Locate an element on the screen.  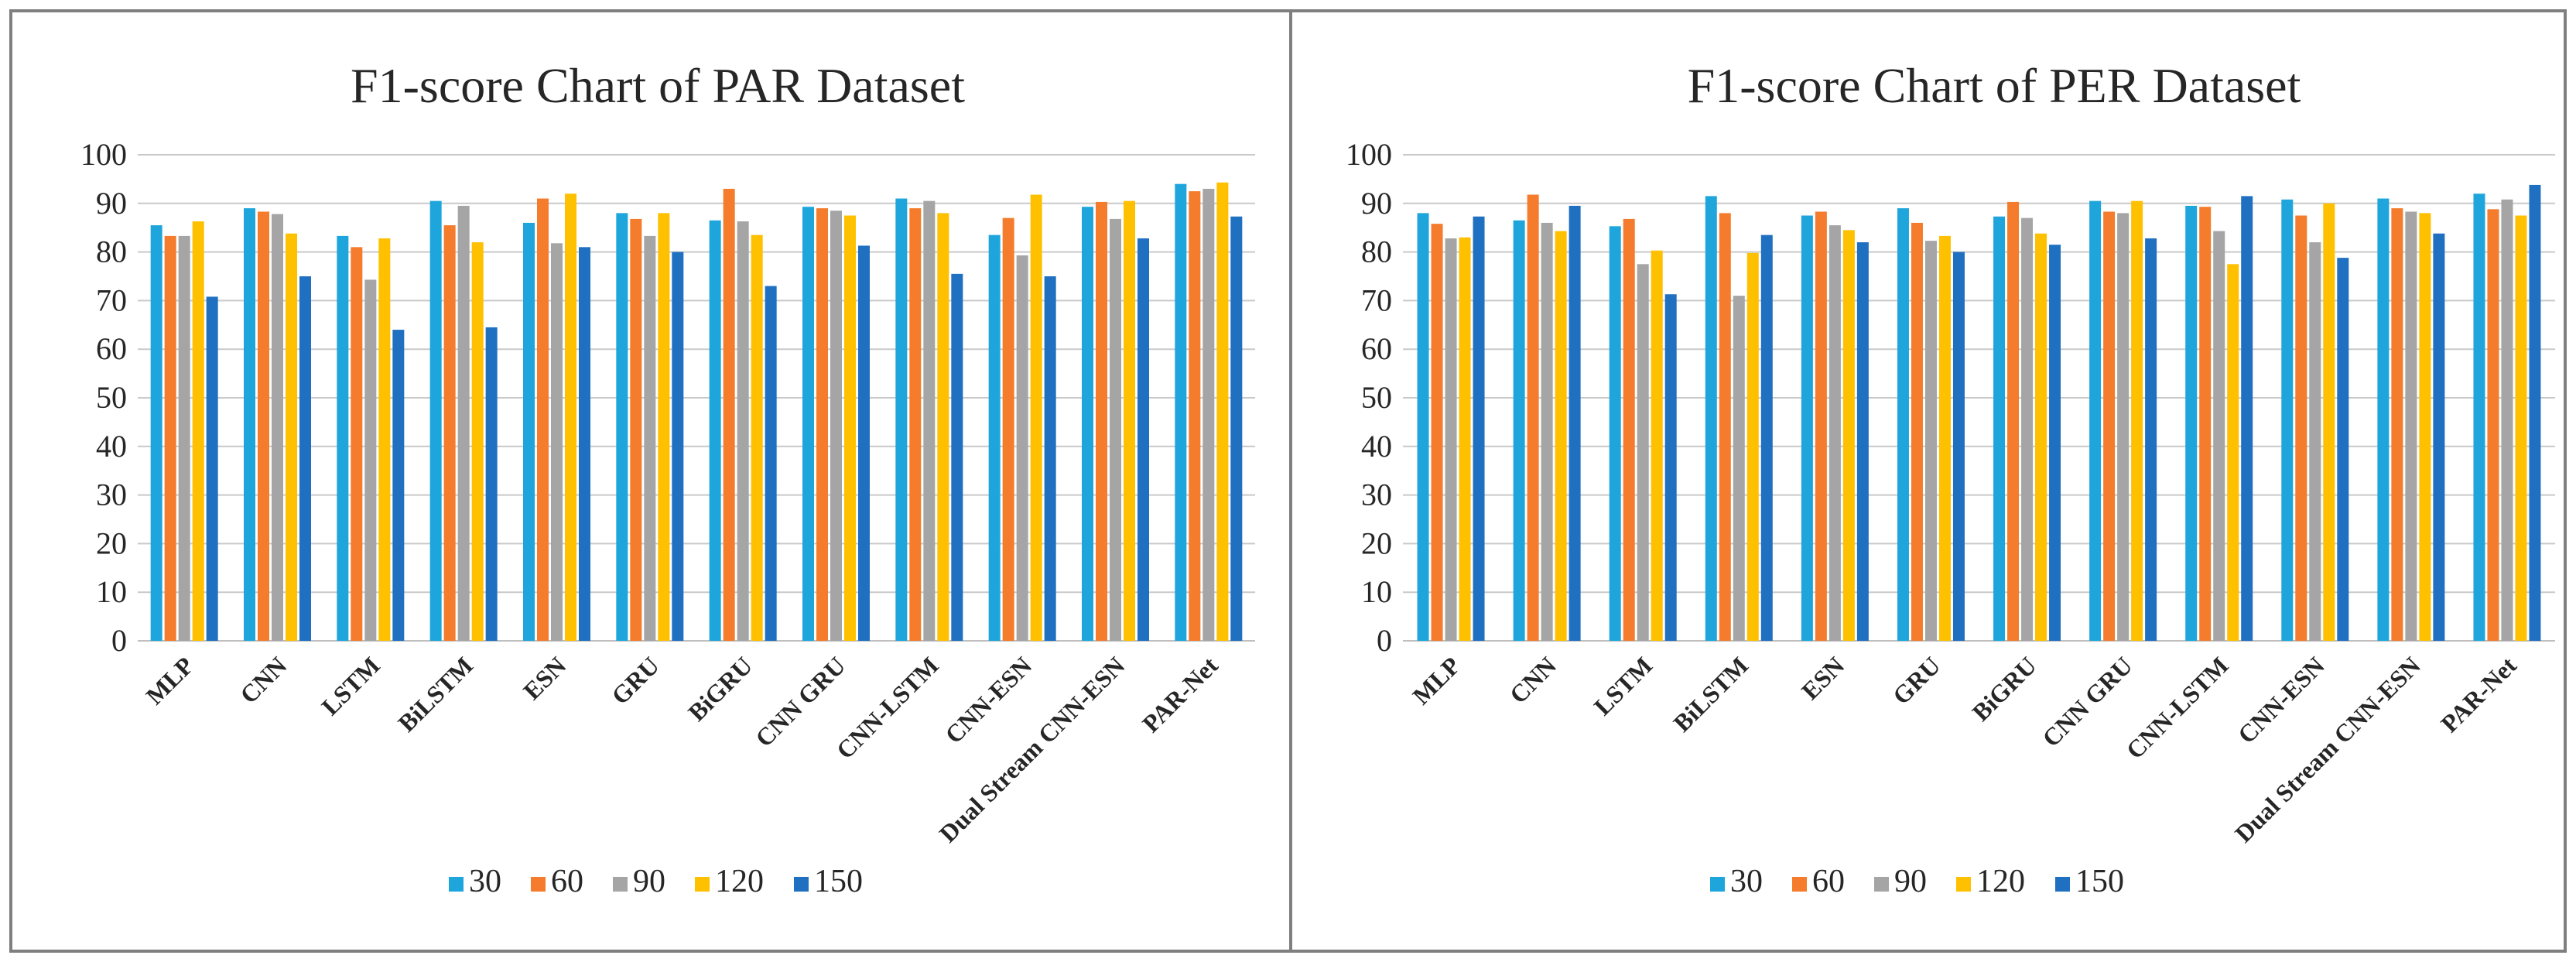
x-tick-label: GRU is located at coordinates (1917, 680).